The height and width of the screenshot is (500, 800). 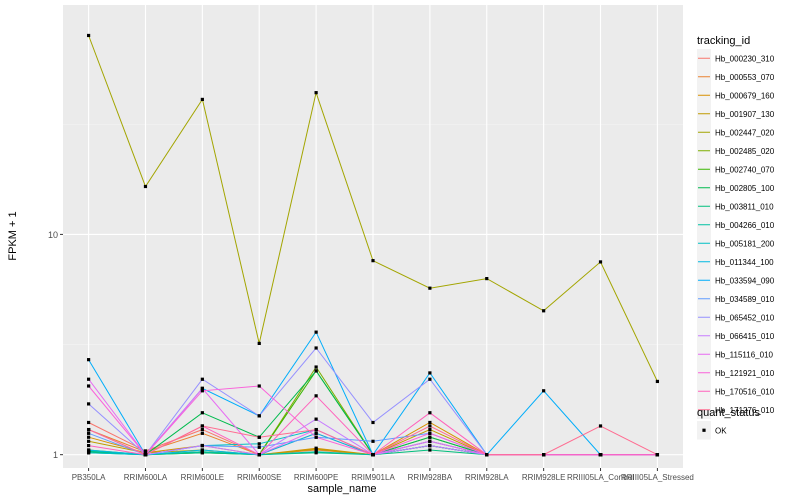 I want to click on x-axis-title: sample_name, so click(x=341, y=489).